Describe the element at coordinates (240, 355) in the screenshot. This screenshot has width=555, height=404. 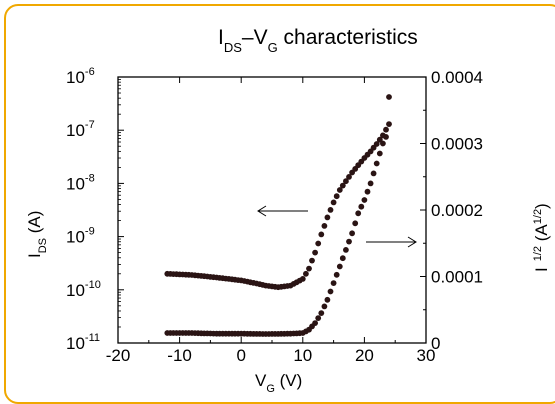
I see `x-tick-label: 0` at that location.